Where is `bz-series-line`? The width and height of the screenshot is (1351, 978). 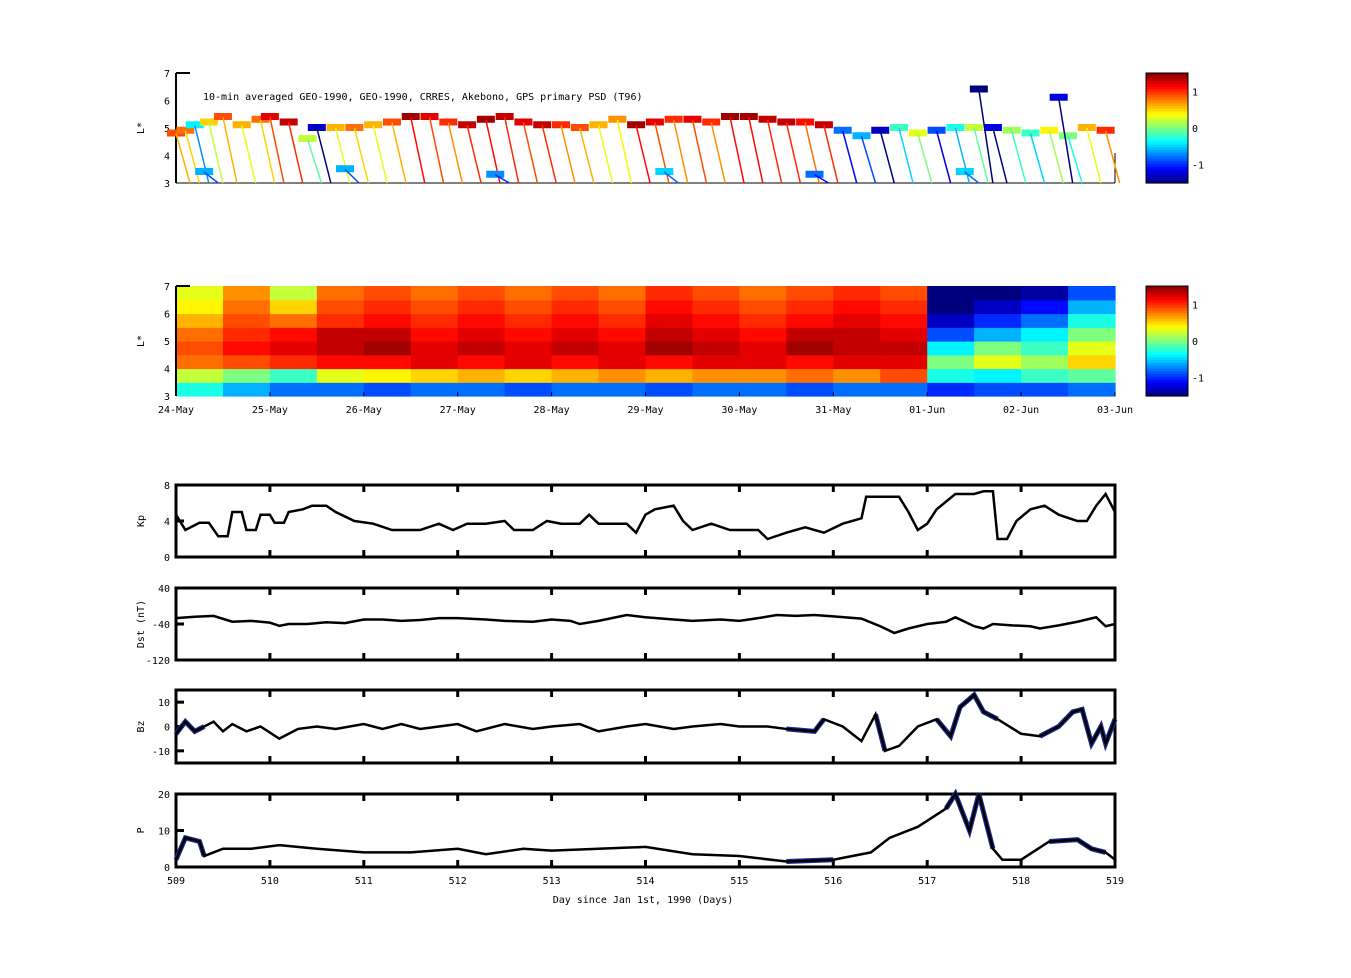 bz-series-line is located at coordinates (646, 722).